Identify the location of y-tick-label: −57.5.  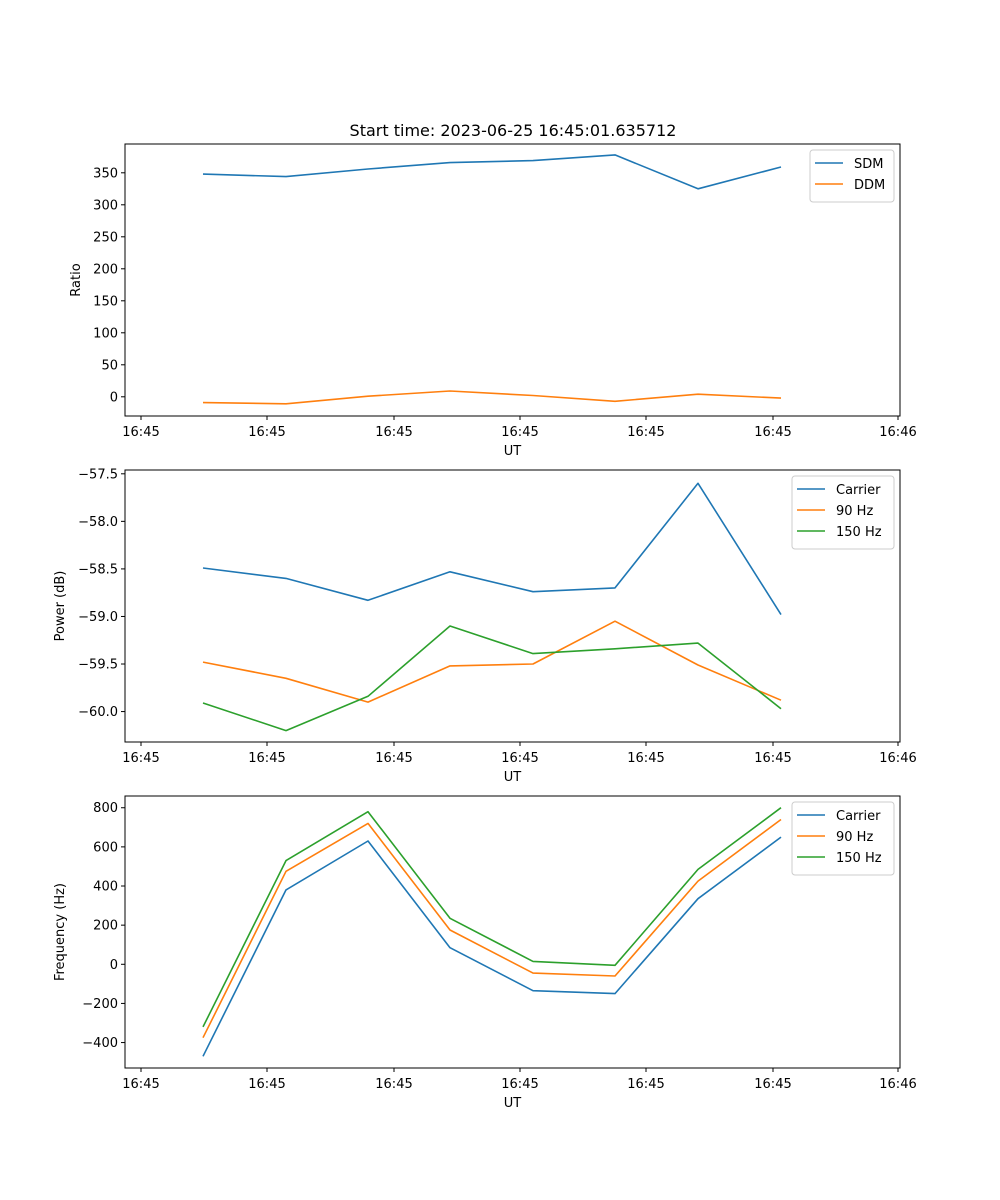
(98, 474).